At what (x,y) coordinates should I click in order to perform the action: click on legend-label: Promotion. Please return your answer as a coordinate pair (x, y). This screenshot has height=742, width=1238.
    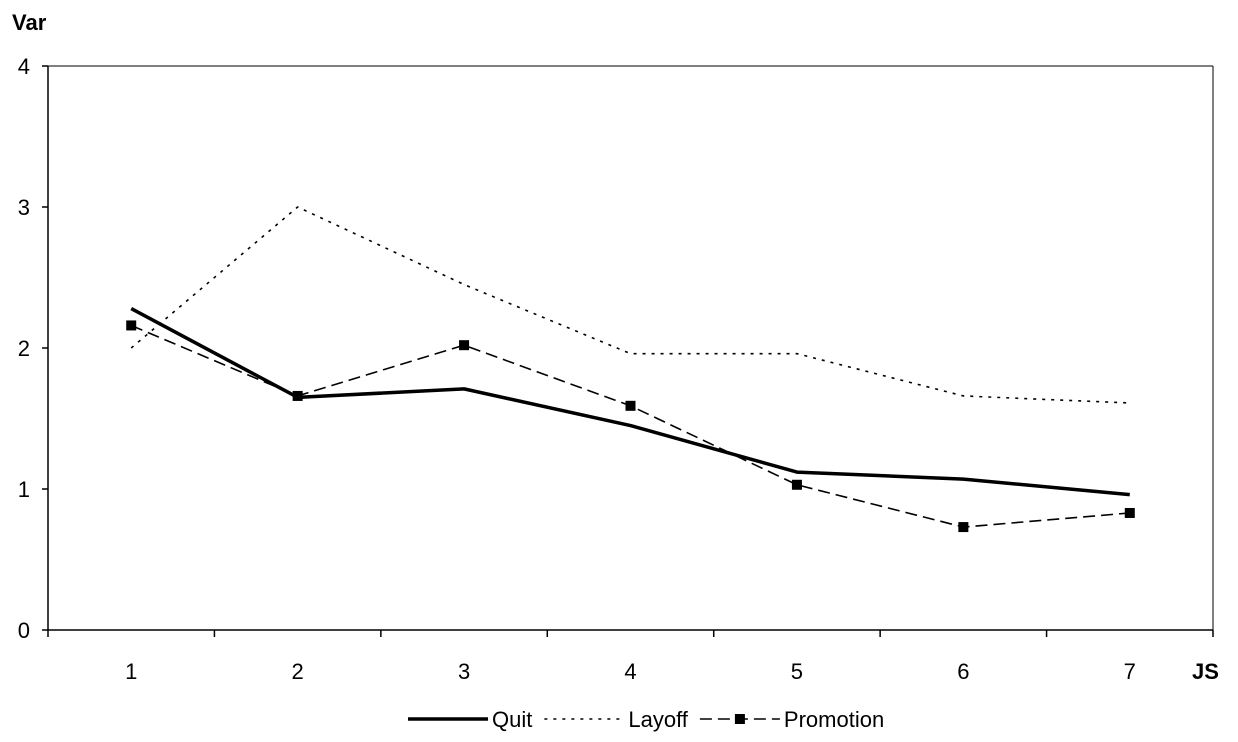
    Looking at the image, I should click on (834, 719).